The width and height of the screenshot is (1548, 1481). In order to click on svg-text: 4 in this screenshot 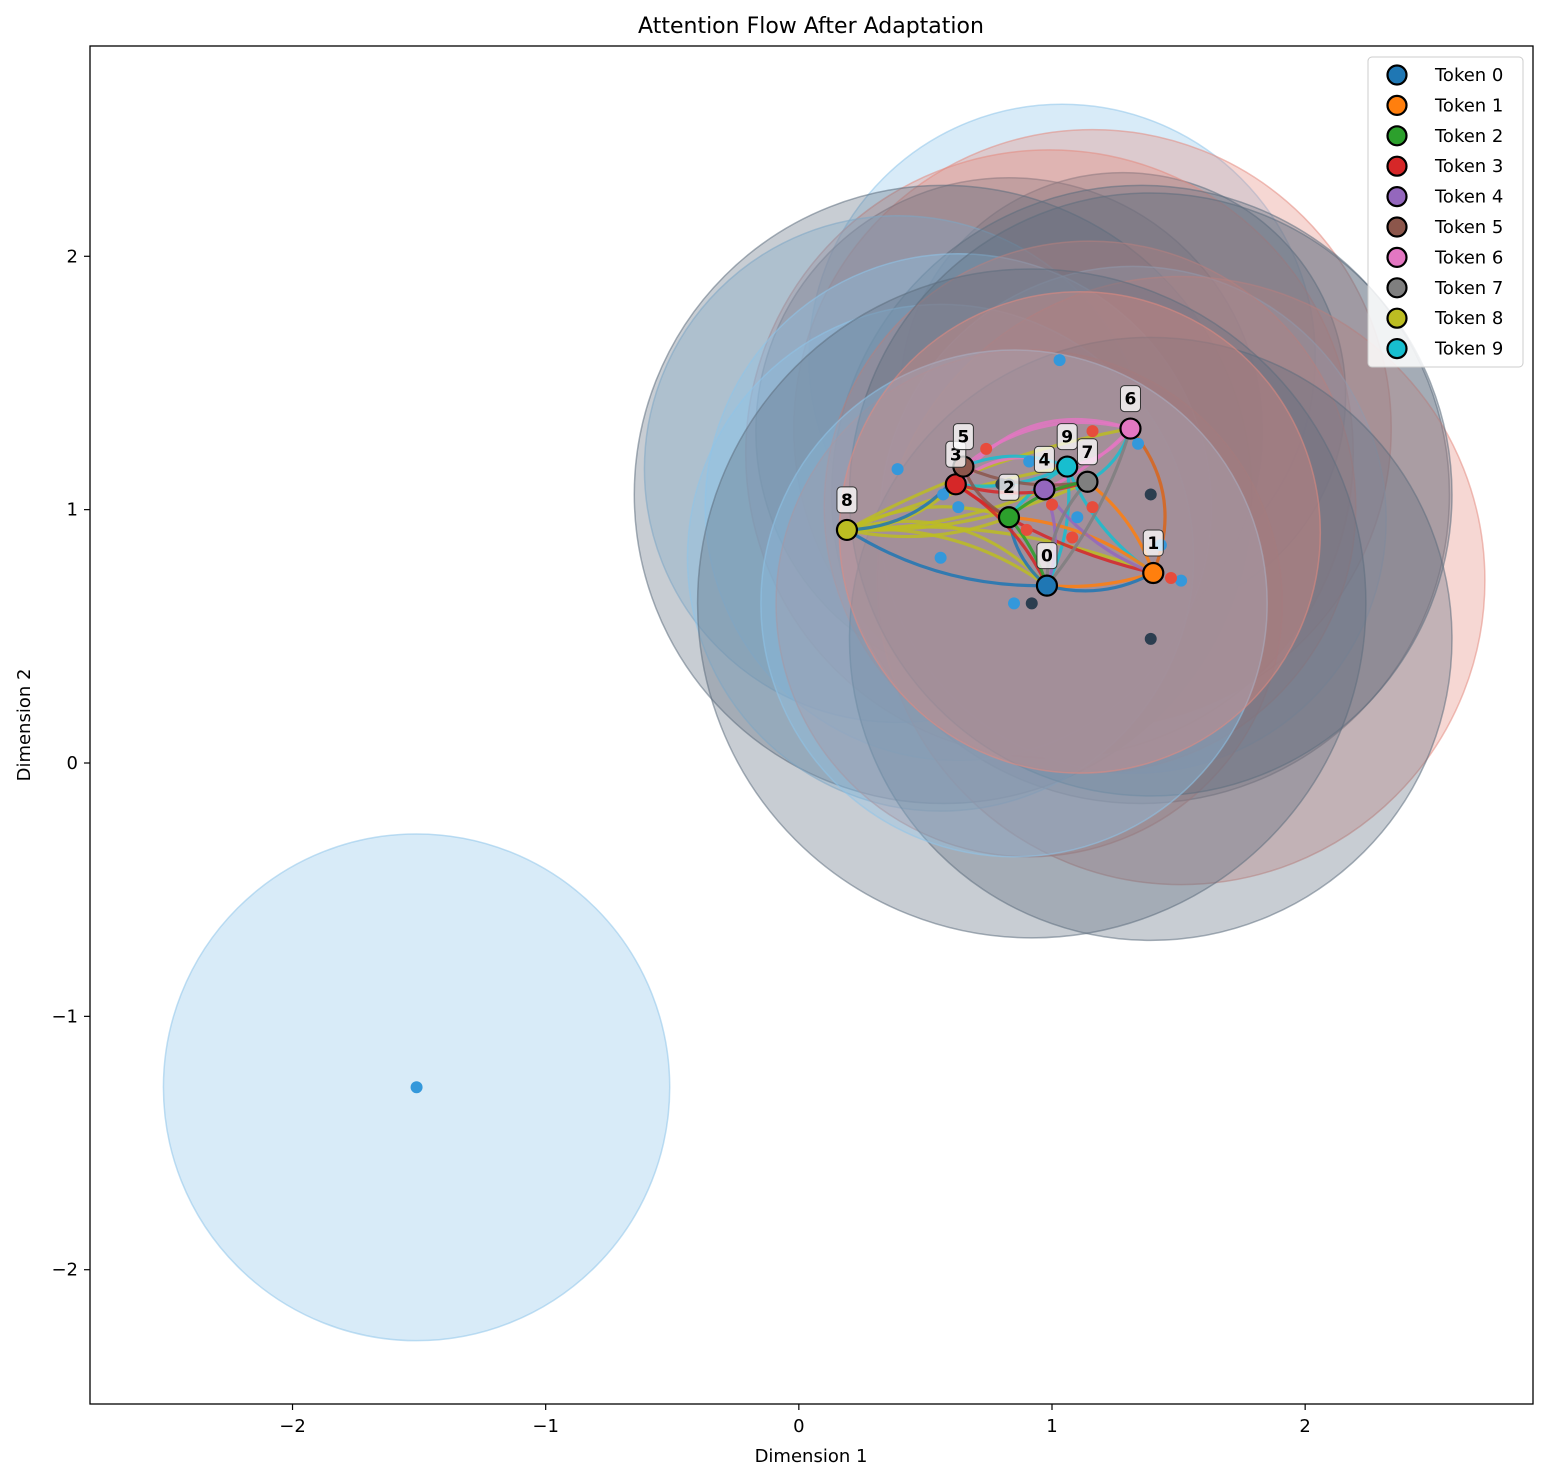, I will do `click(1044, 460)`.